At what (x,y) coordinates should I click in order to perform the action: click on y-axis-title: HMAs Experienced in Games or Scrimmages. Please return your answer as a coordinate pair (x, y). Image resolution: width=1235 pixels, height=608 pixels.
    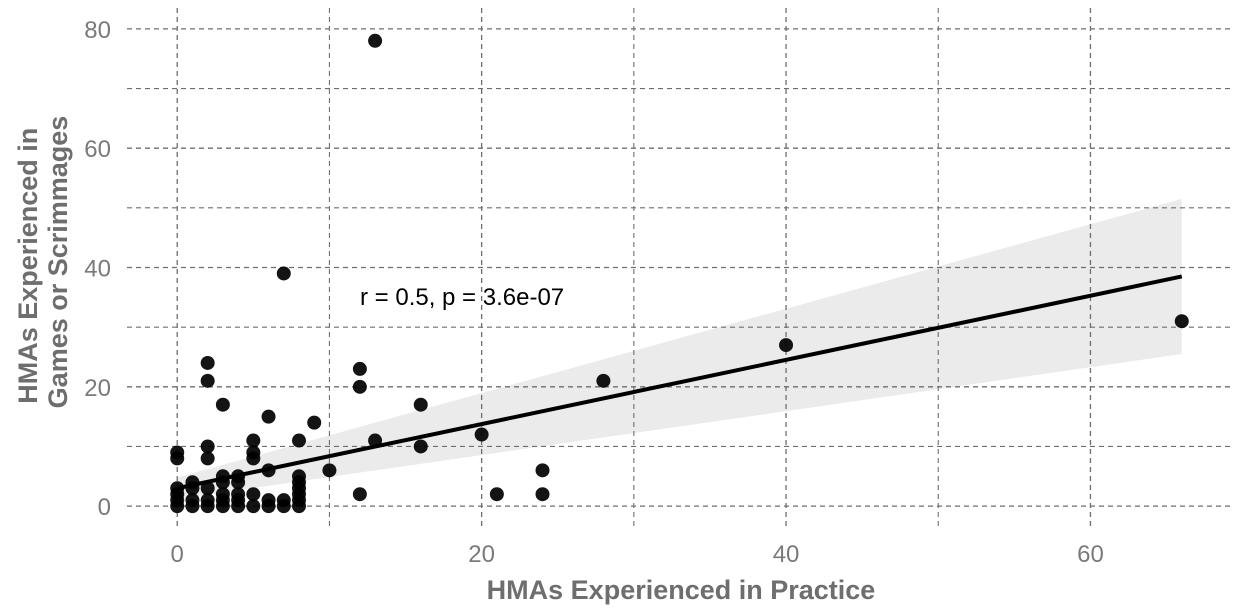
    Looking at the image, I should click on (43, 262).